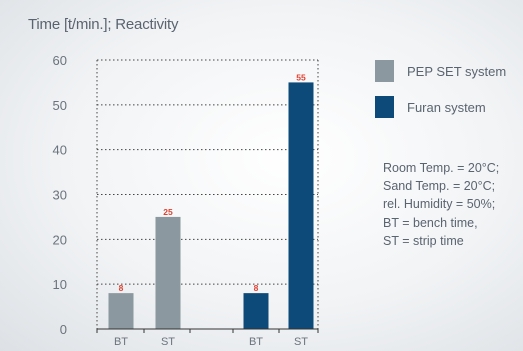 The image size is (523, 351). Describe the element at coordinates (384, 71) in the screenshot. I see `legend-swatch-pep-set` at that location.